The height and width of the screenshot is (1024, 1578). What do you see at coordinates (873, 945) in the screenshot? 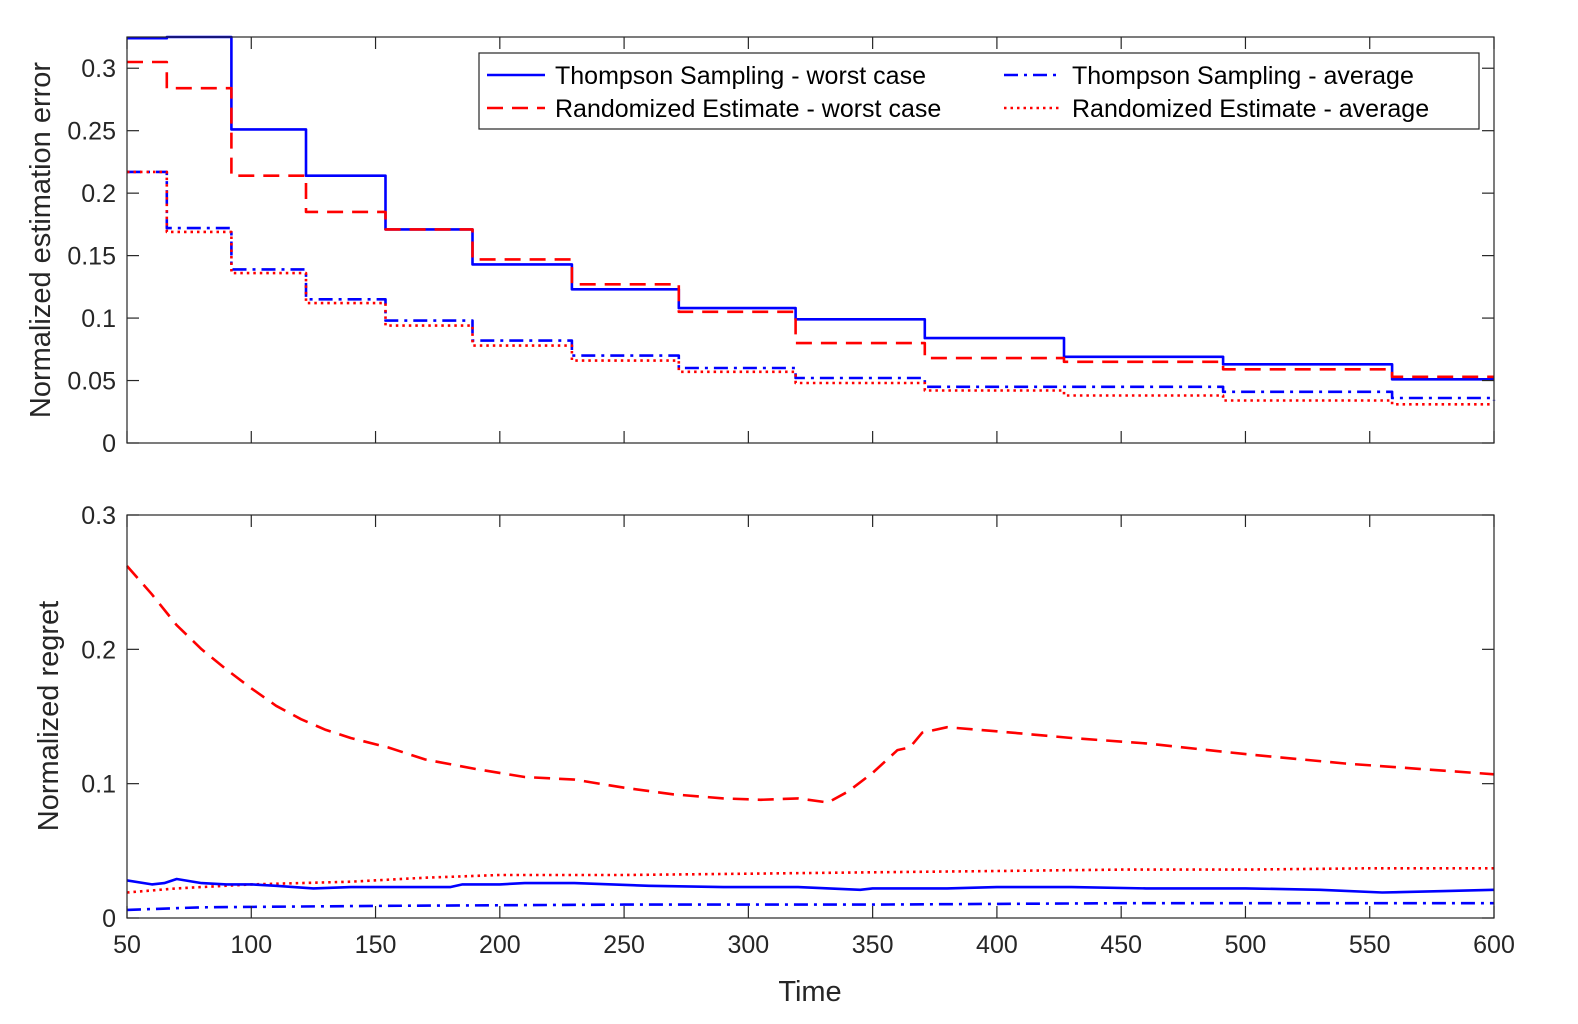
I see `bottom-x-tick-label: 350` at bounding box center [873, 945].